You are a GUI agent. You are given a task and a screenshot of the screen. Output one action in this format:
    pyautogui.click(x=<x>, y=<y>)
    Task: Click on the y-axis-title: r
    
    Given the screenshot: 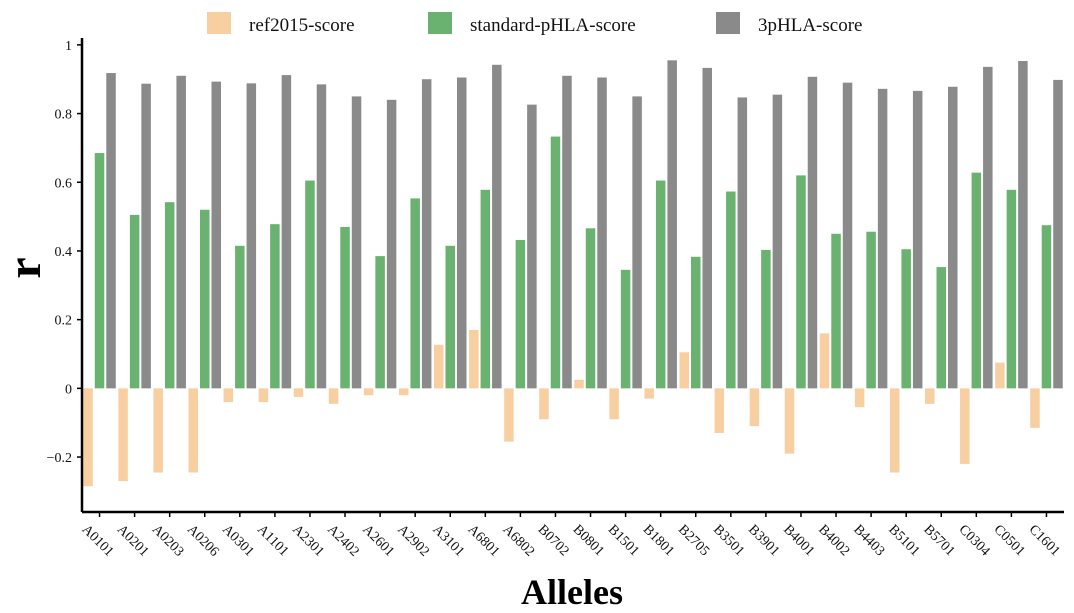 What is the action you would take?
    pyautogui.click(x=25, y=267)
    